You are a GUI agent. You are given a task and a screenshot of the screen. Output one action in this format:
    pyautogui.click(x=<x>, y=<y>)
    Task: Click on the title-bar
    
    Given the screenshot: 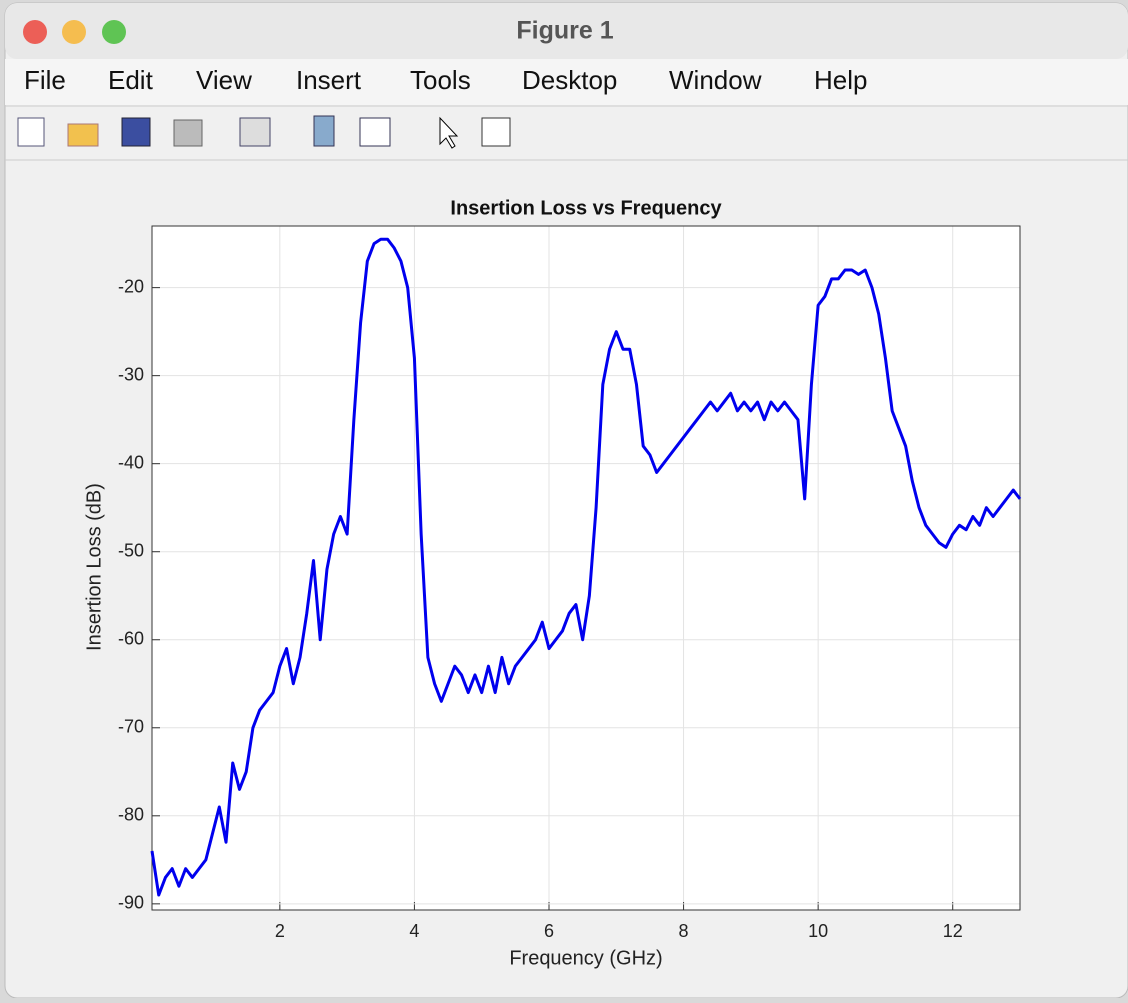 What is the action you would take?
    pyautogui.click(x=566, y=31)
    